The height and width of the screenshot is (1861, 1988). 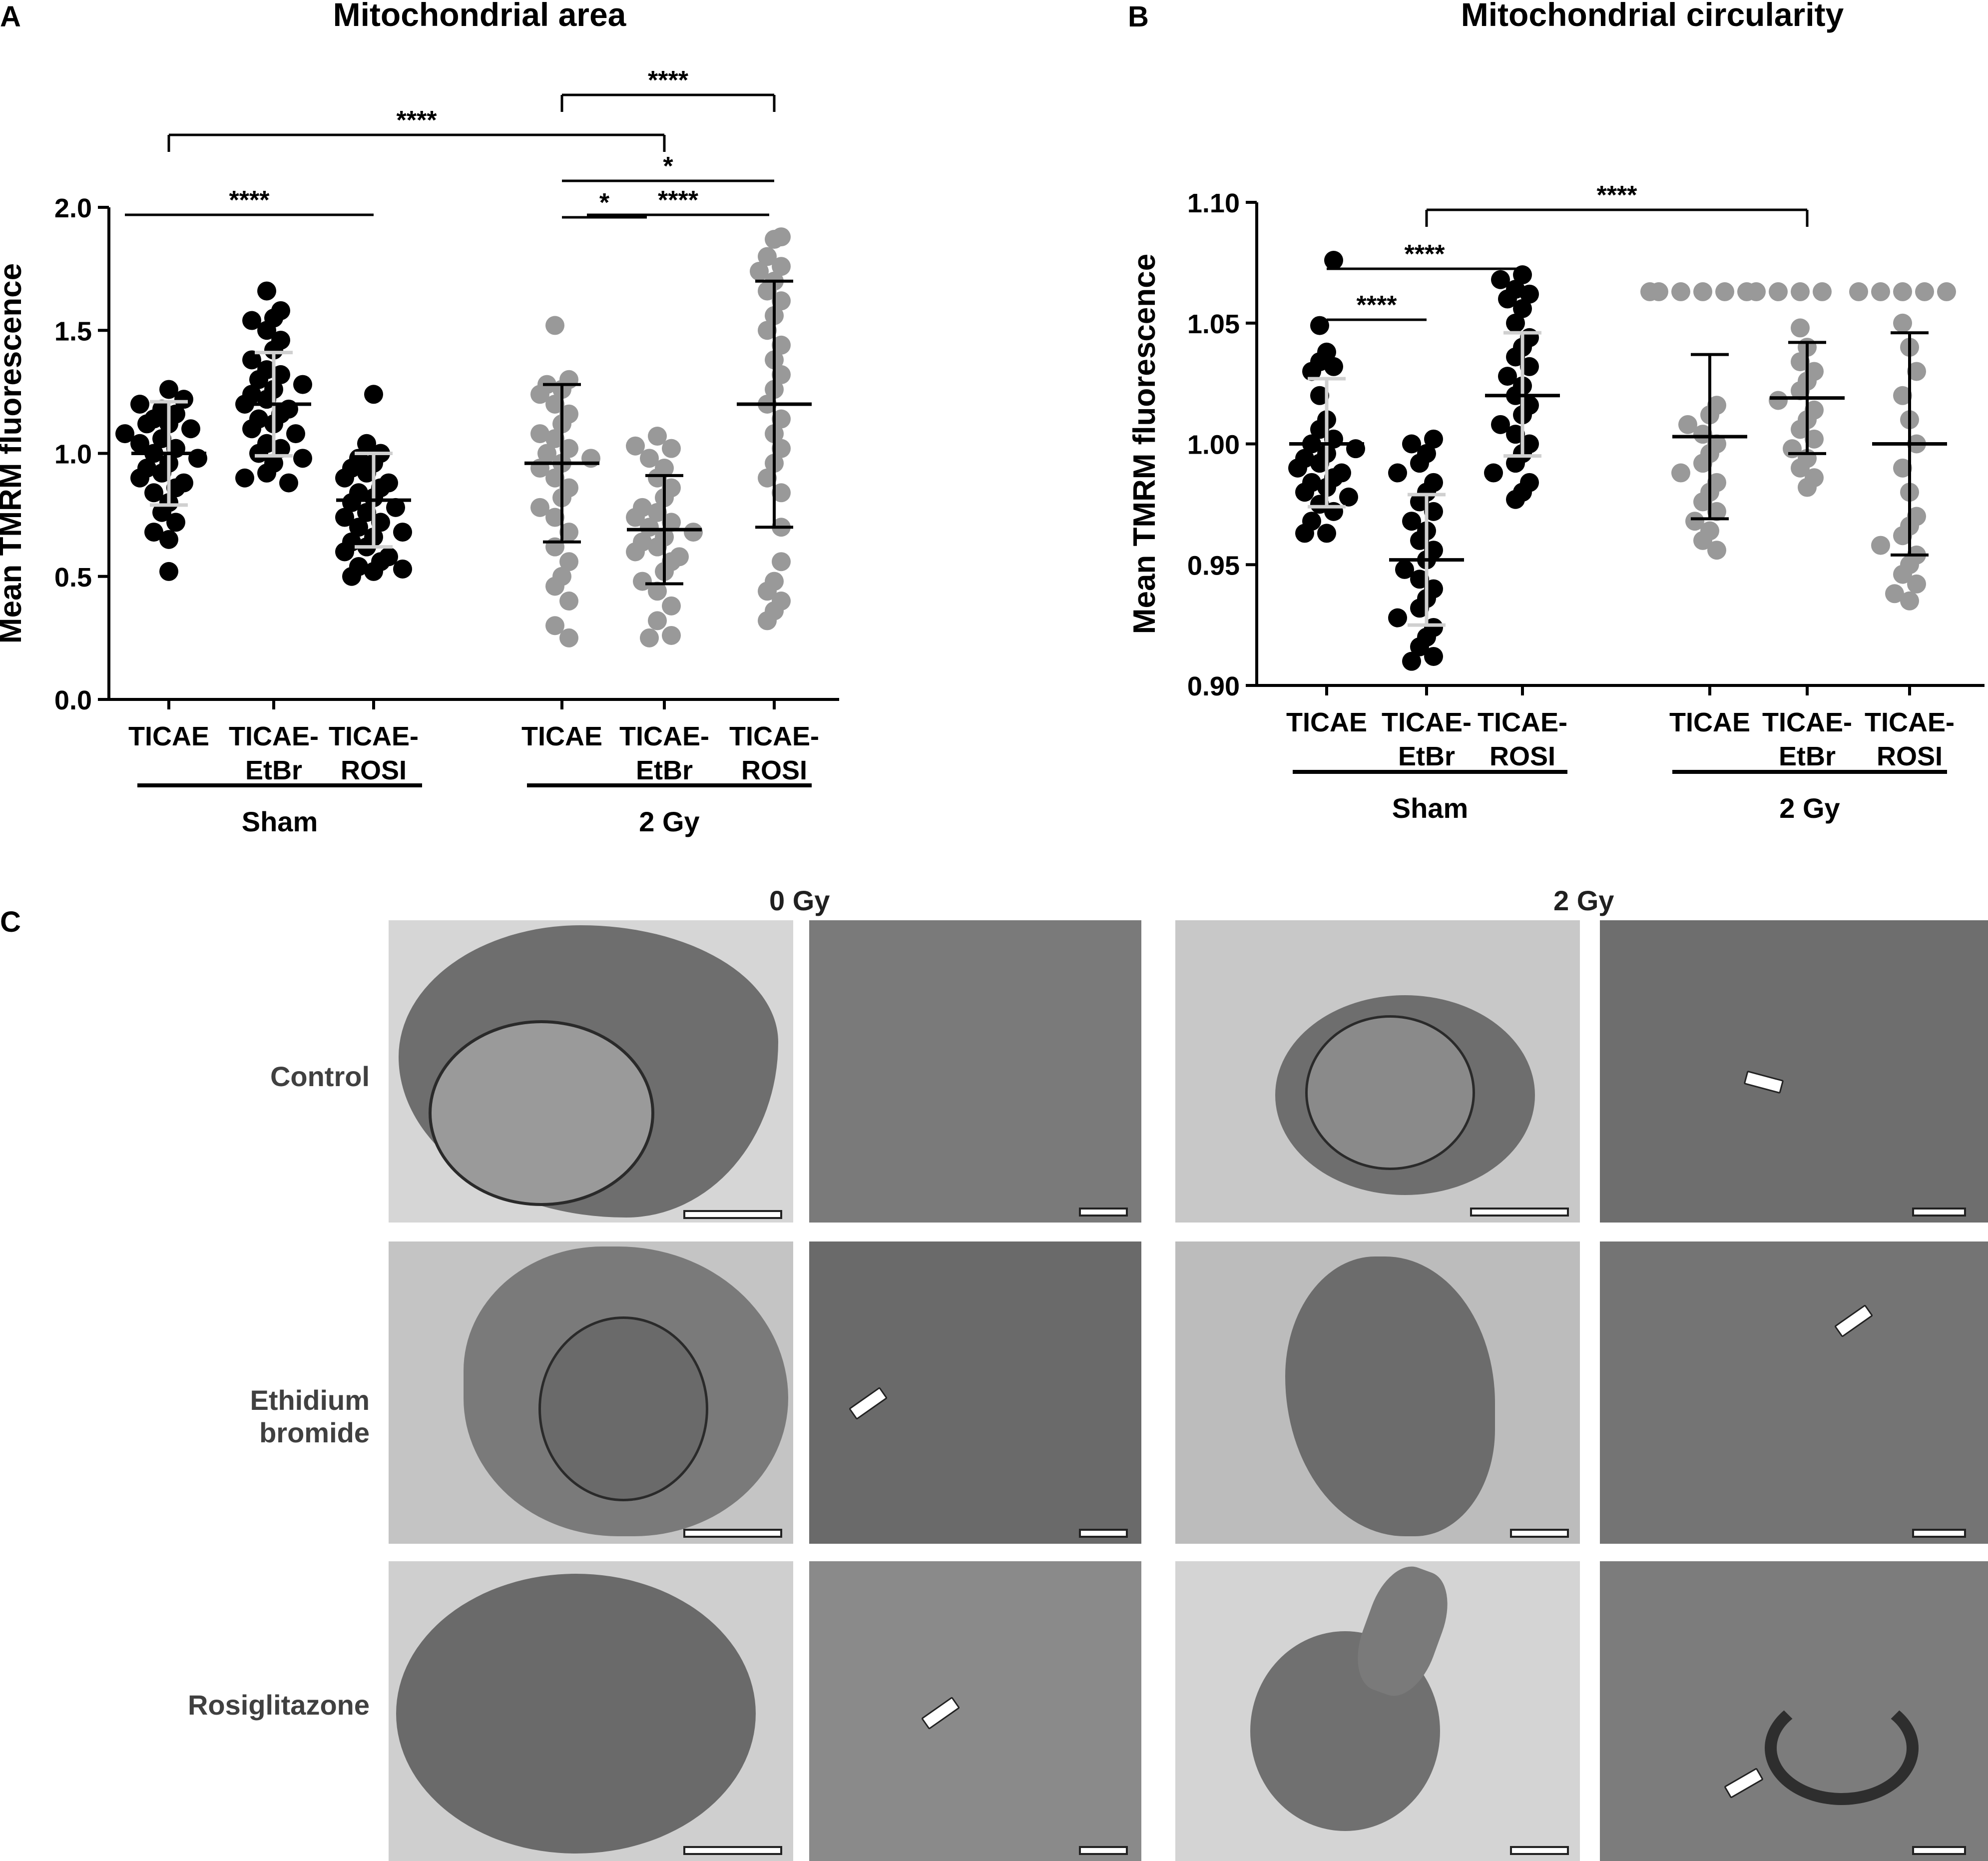 What do you see at coordinates (1854, 1321) in the screenshot?
I see `arrow-icon` at bounding box center [1854, 1321].